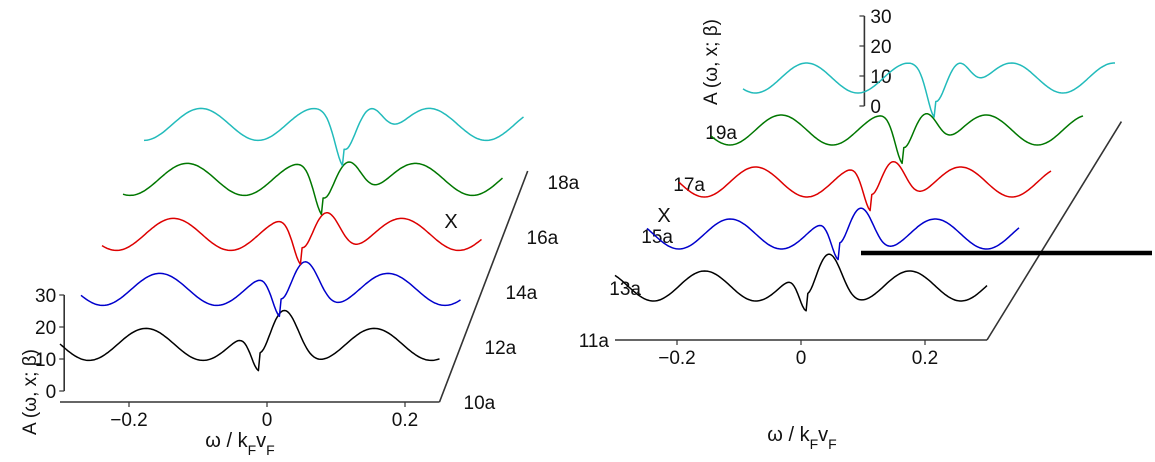 Image resolution: width=1155 pixels, height=462 pixels. I want to click on depth-tick-label: 16a, so click(543, 238).